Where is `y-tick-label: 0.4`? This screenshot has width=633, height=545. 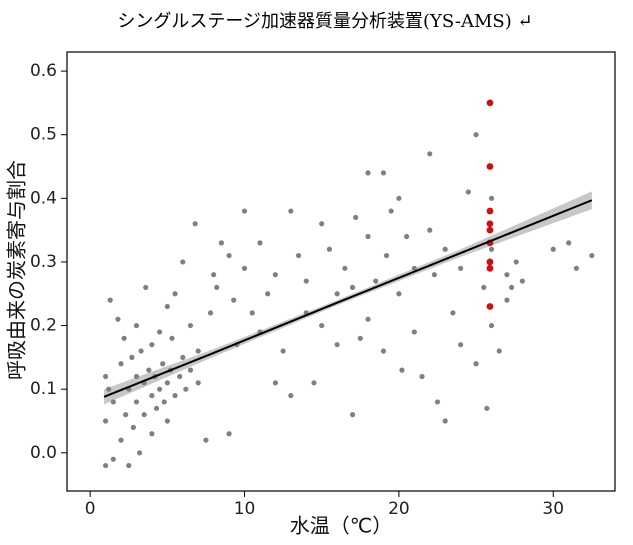 y-tick-label: 0.4 is located at coordinates (43, 198).